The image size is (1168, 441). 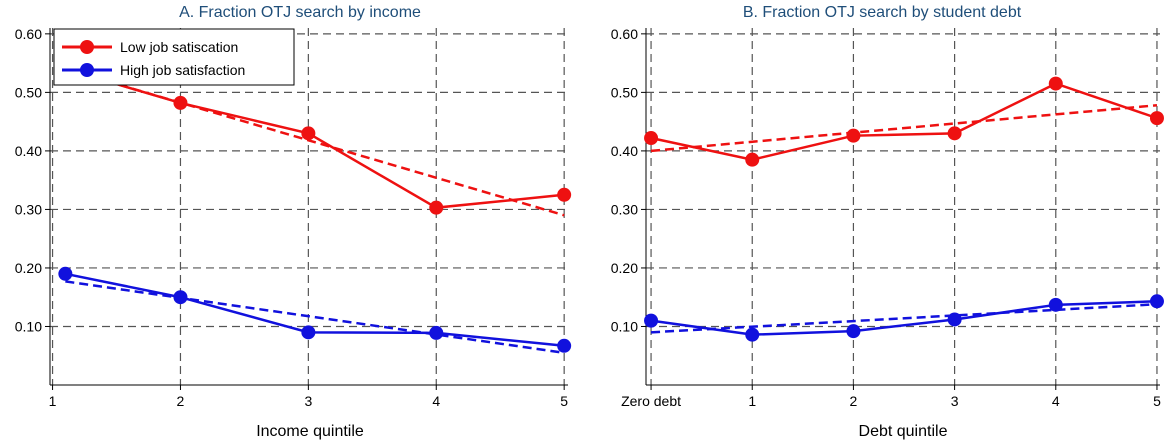 I want to click on legend-label-low: Low job satiscation, so click(x=179, y=47).